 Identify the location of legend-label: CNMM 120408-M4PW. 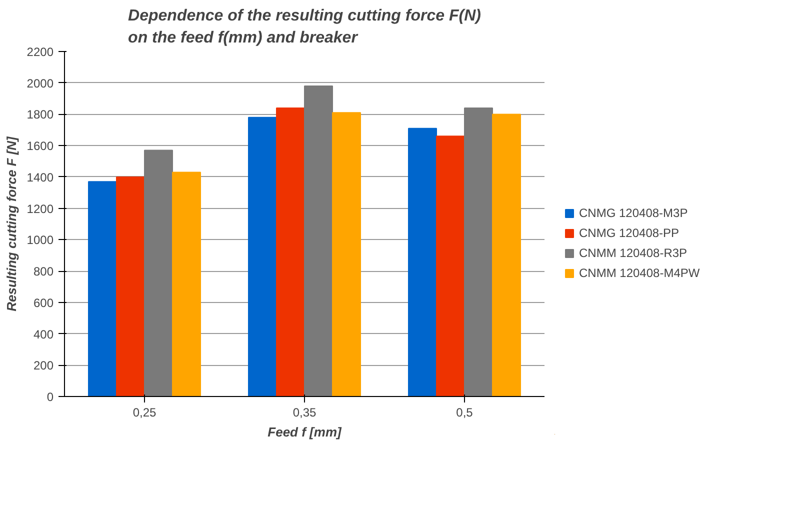
(639, 273).